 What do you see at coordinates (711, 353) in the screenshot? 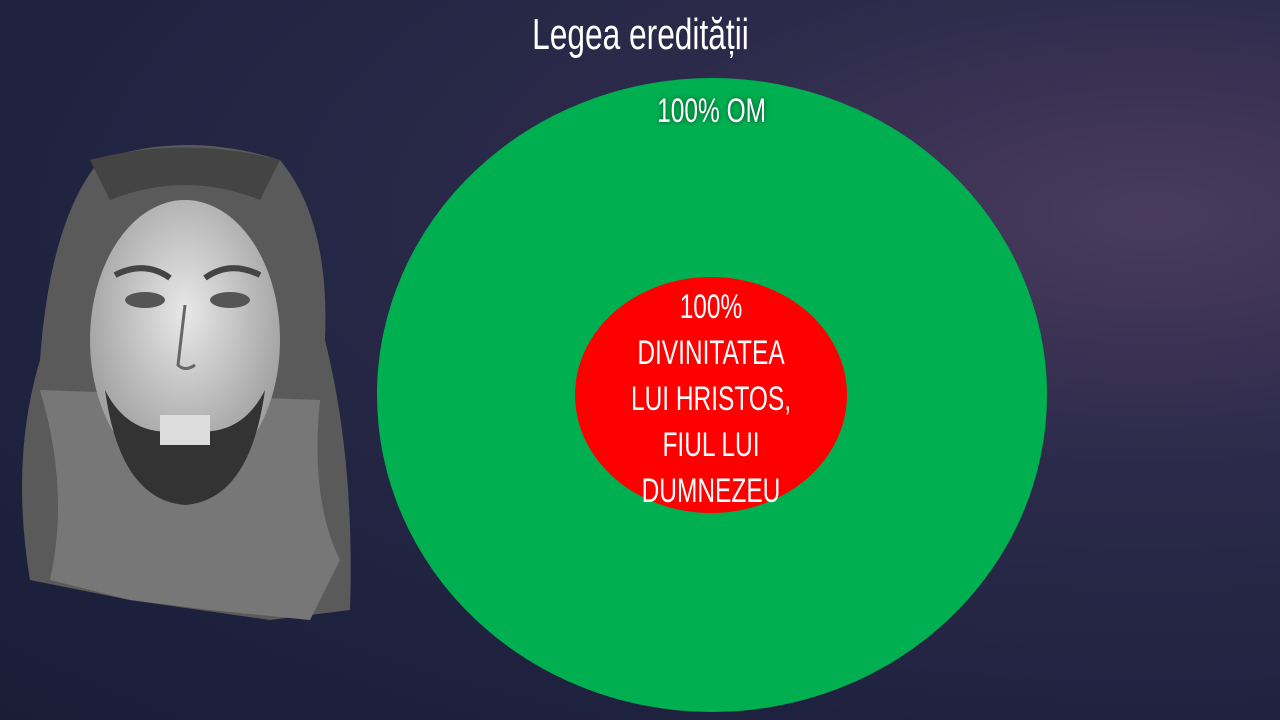
I see `divinity-label-line: DIVINITATEA` at bounding box center [711, 353].